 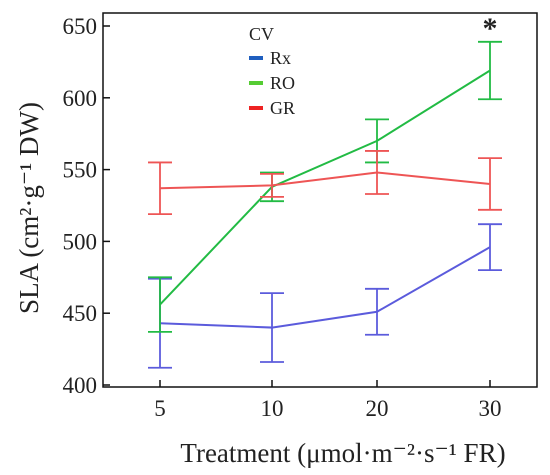 What do you see at coordinates (86, 206) in the screenshot?
I see `y-axis: 400 450 500 550 600 650` at bounding box center [86, 206].